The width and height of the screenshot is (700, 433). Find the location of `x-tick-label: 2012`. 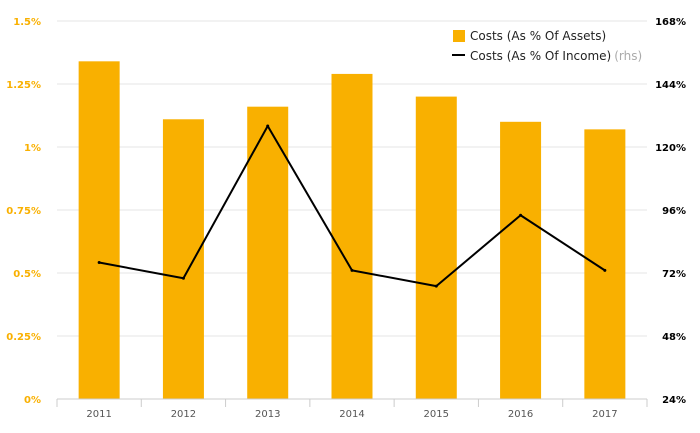

x-tick-label: 2012 is located at coordinates (183, 414).